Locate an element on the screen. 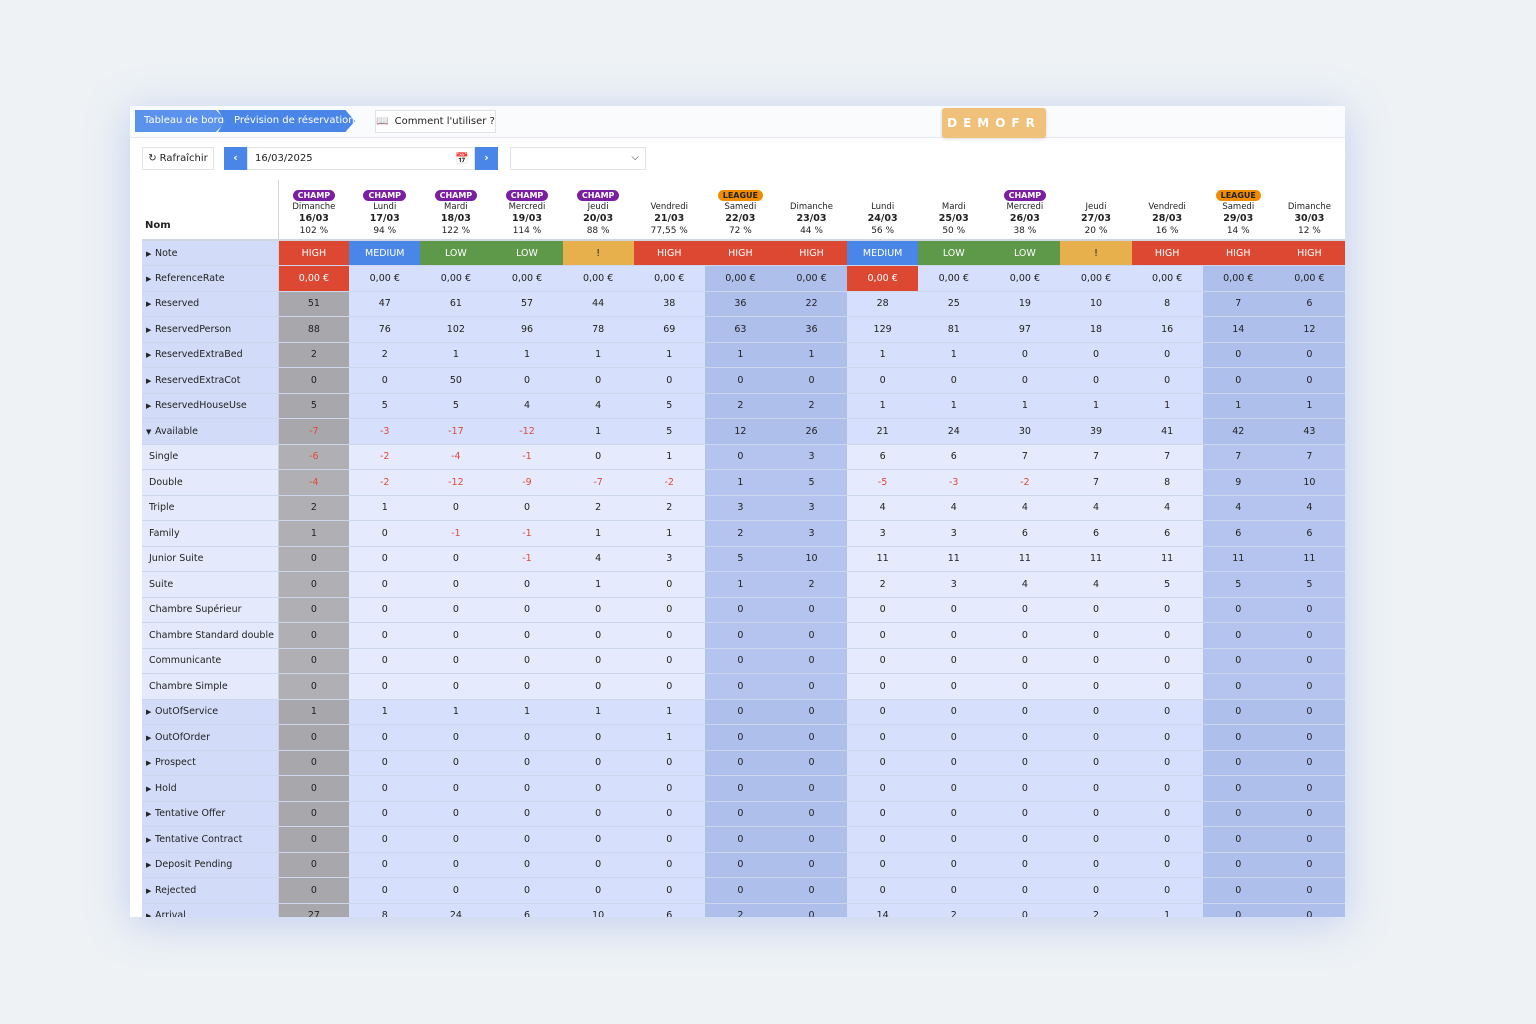 This screenshot has width=1536, height=1024. row-name: ▶ Tentative Contract is located at coordinates (210, 839).